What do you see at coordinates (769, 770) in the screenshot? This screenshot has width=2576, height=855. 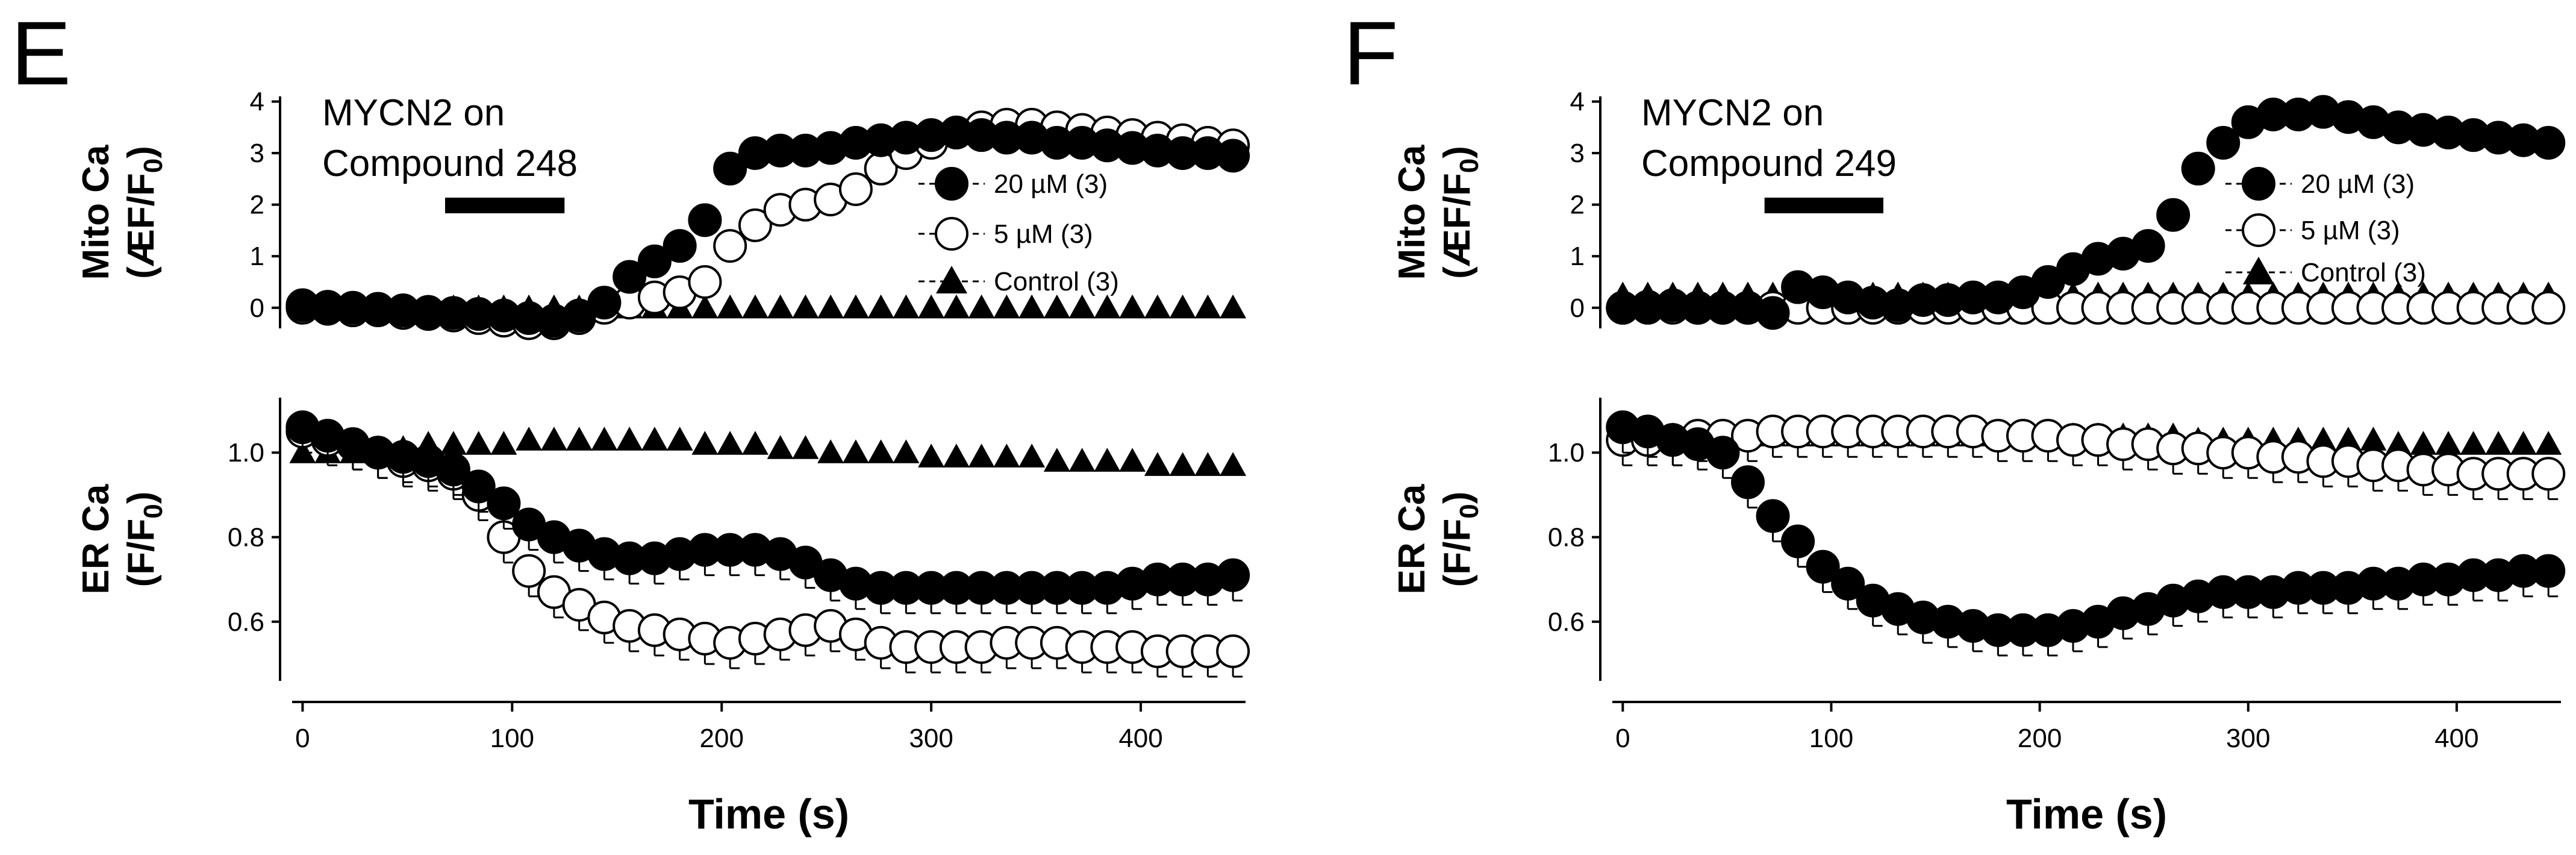 I see `x-axis: 0 100 200 300 400 Time (s)` at bounding box center [769, 770].